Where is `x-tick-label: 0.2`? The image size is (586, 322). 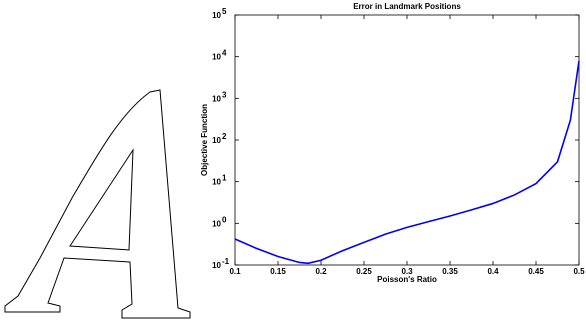
x-tick-label: 0.2 is located at coordinates (321, 271).